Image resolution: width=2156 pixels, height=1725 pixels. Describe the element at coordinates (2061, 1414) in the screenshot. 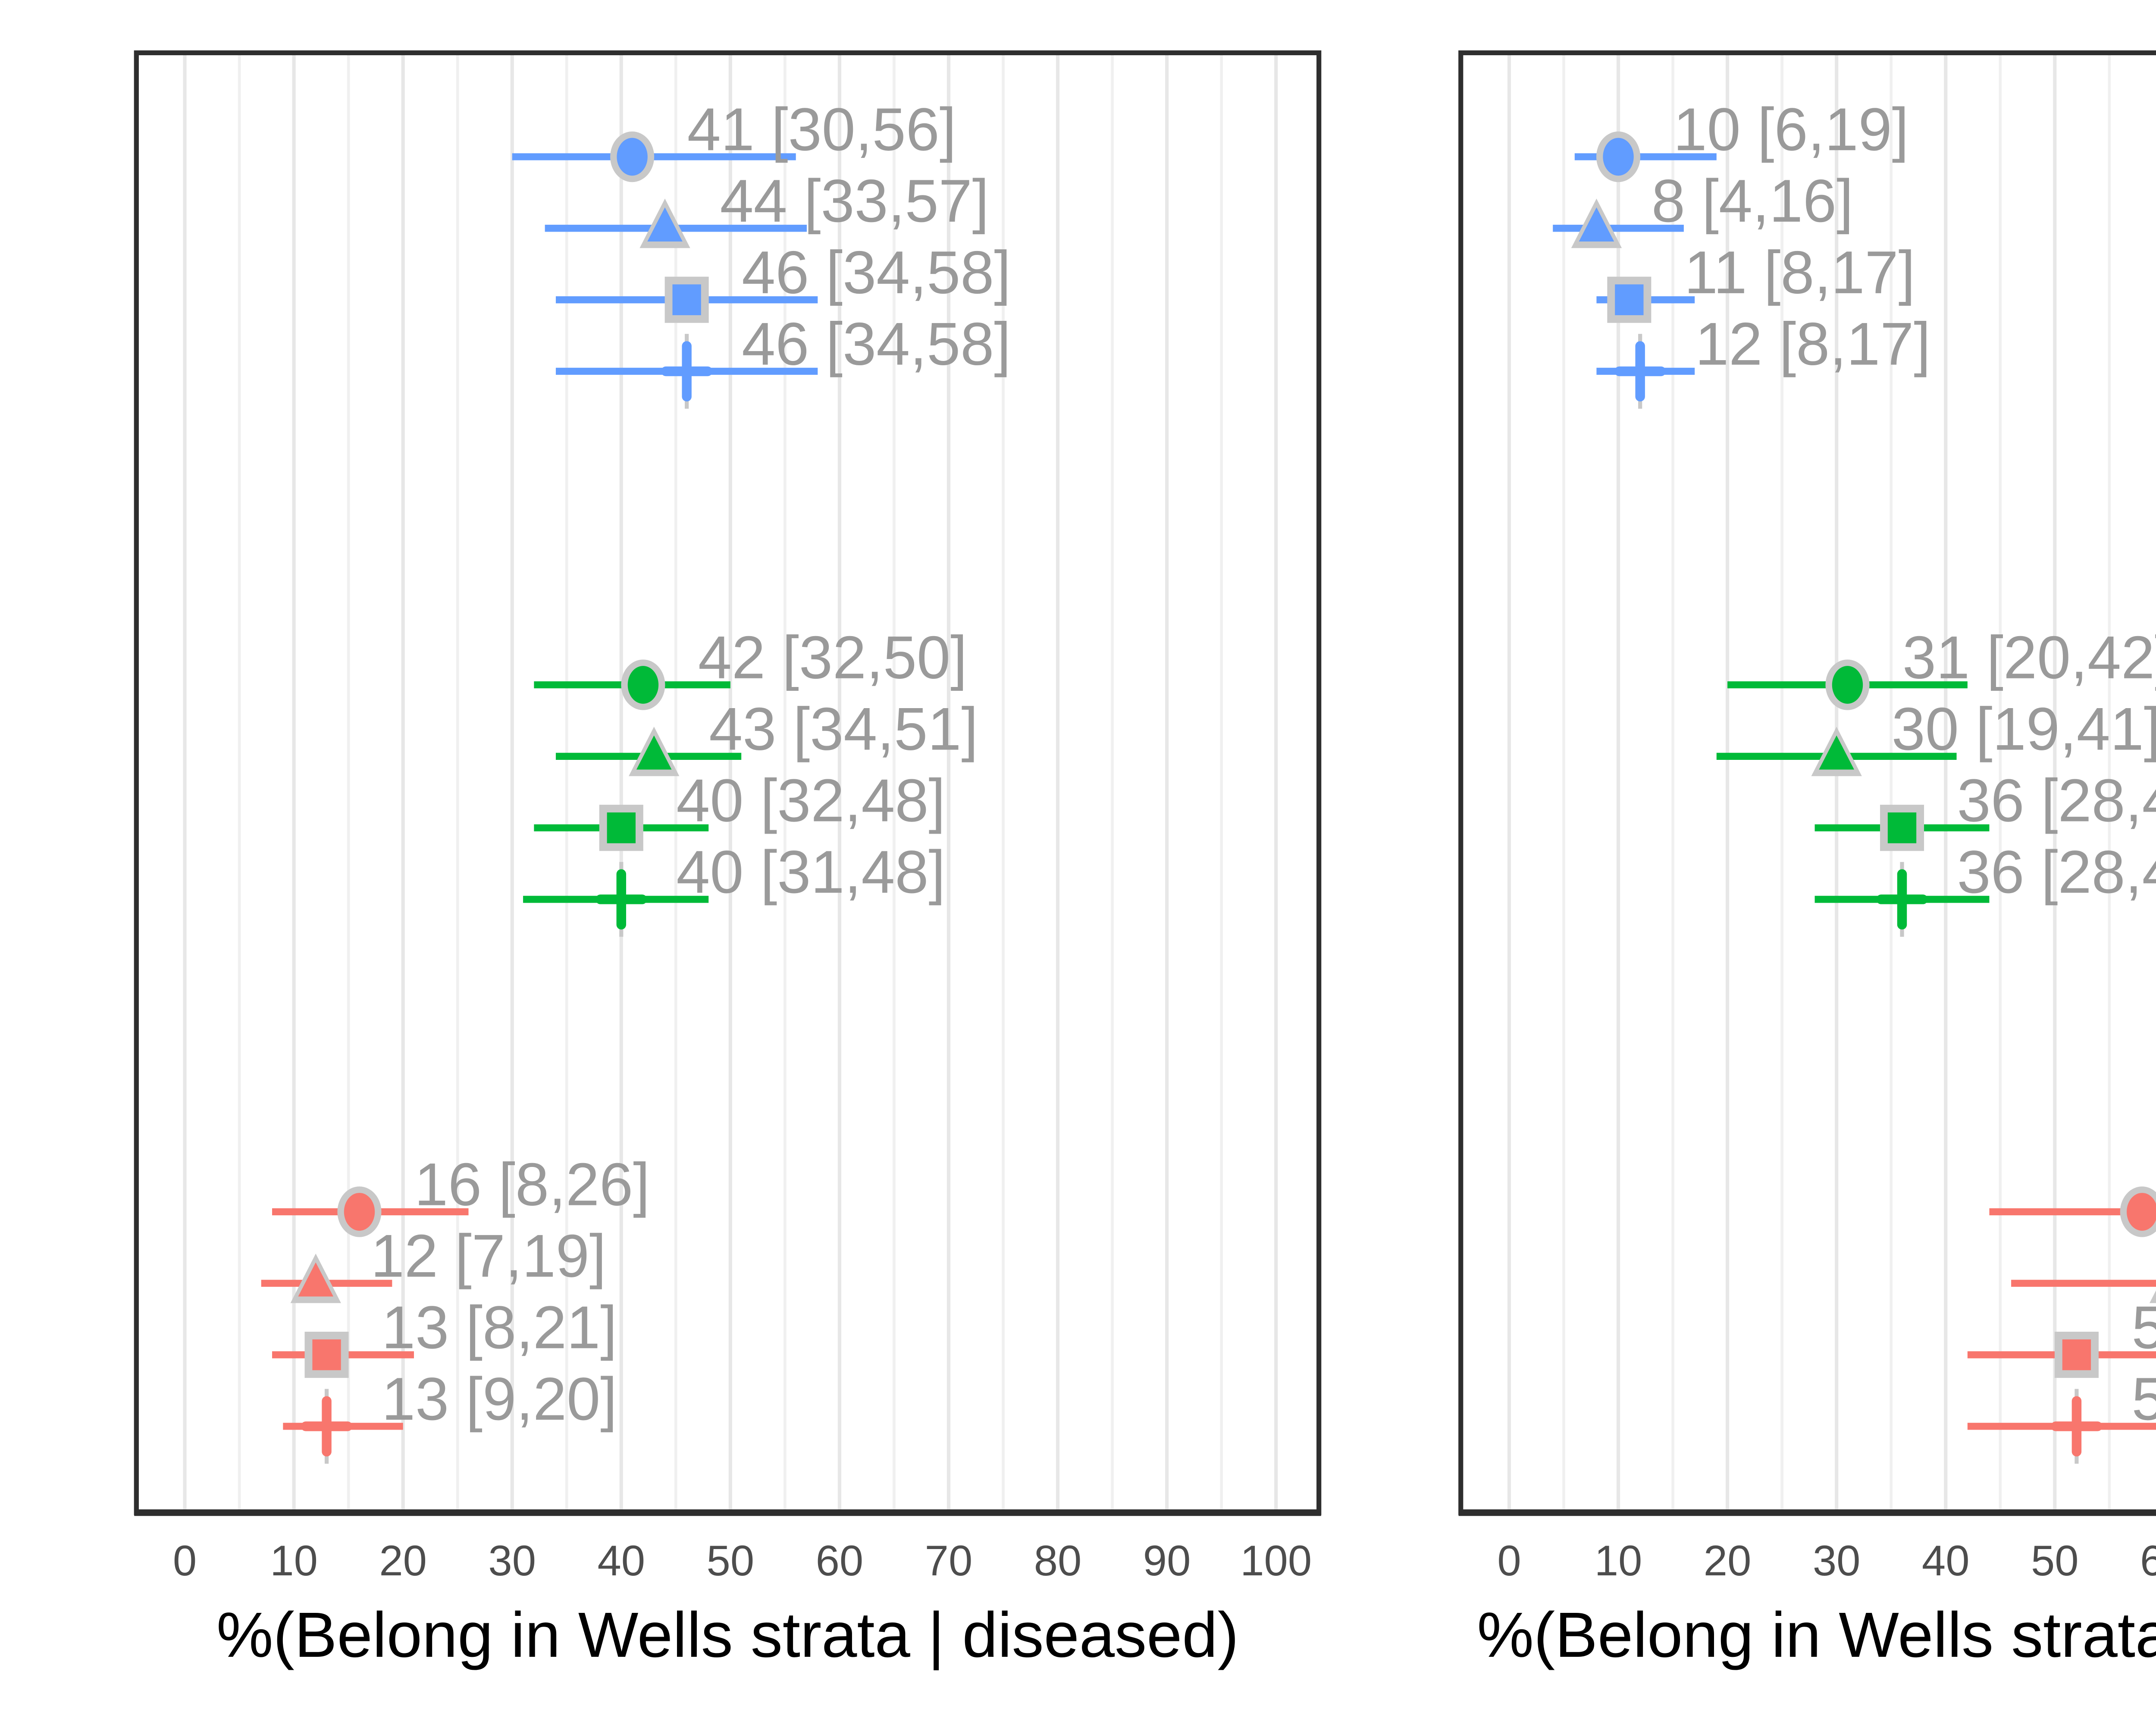

I see `ci-row-low-m1: 52 [42,62]` at that location.